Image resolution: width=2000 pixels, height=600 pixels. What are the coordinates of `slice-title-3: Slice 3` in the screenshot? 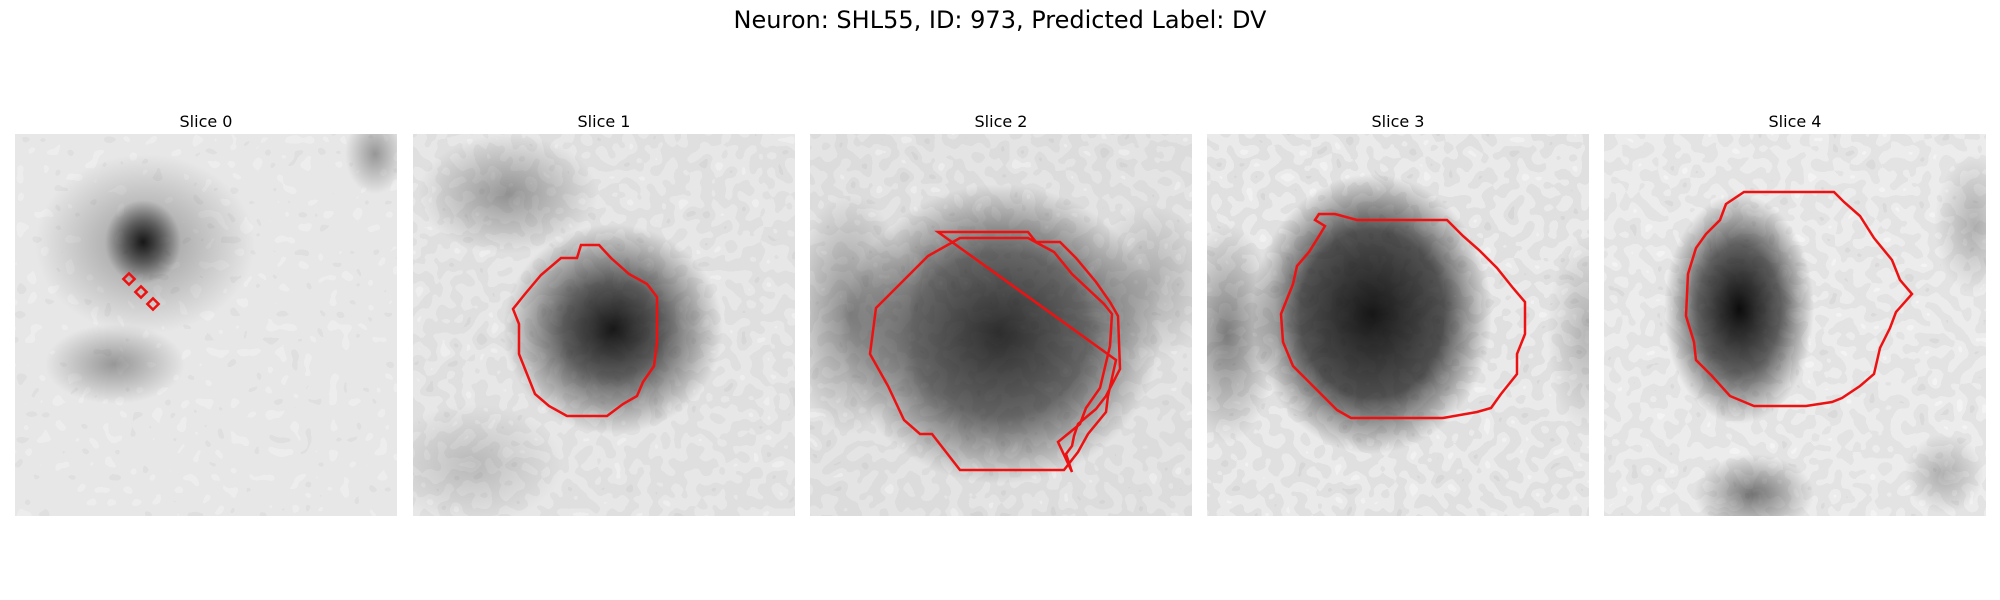 It's located at (1398, 121).